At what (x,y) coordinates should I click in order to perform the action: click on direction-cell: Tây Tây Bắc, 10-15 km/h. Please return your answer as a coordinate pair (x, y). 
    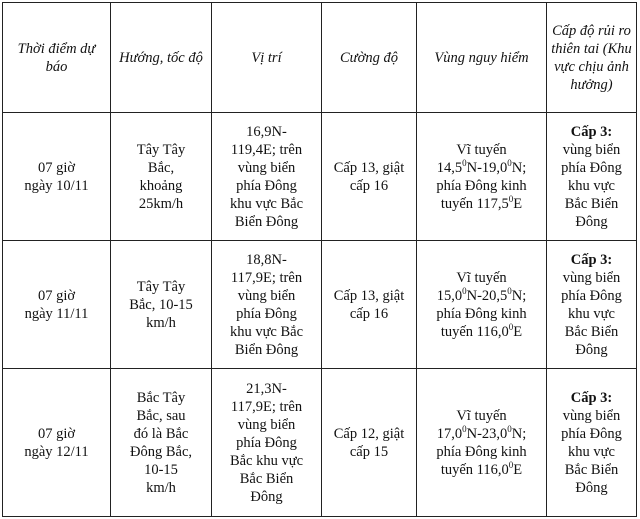
    Looking at the image, I should click on (161, 304).